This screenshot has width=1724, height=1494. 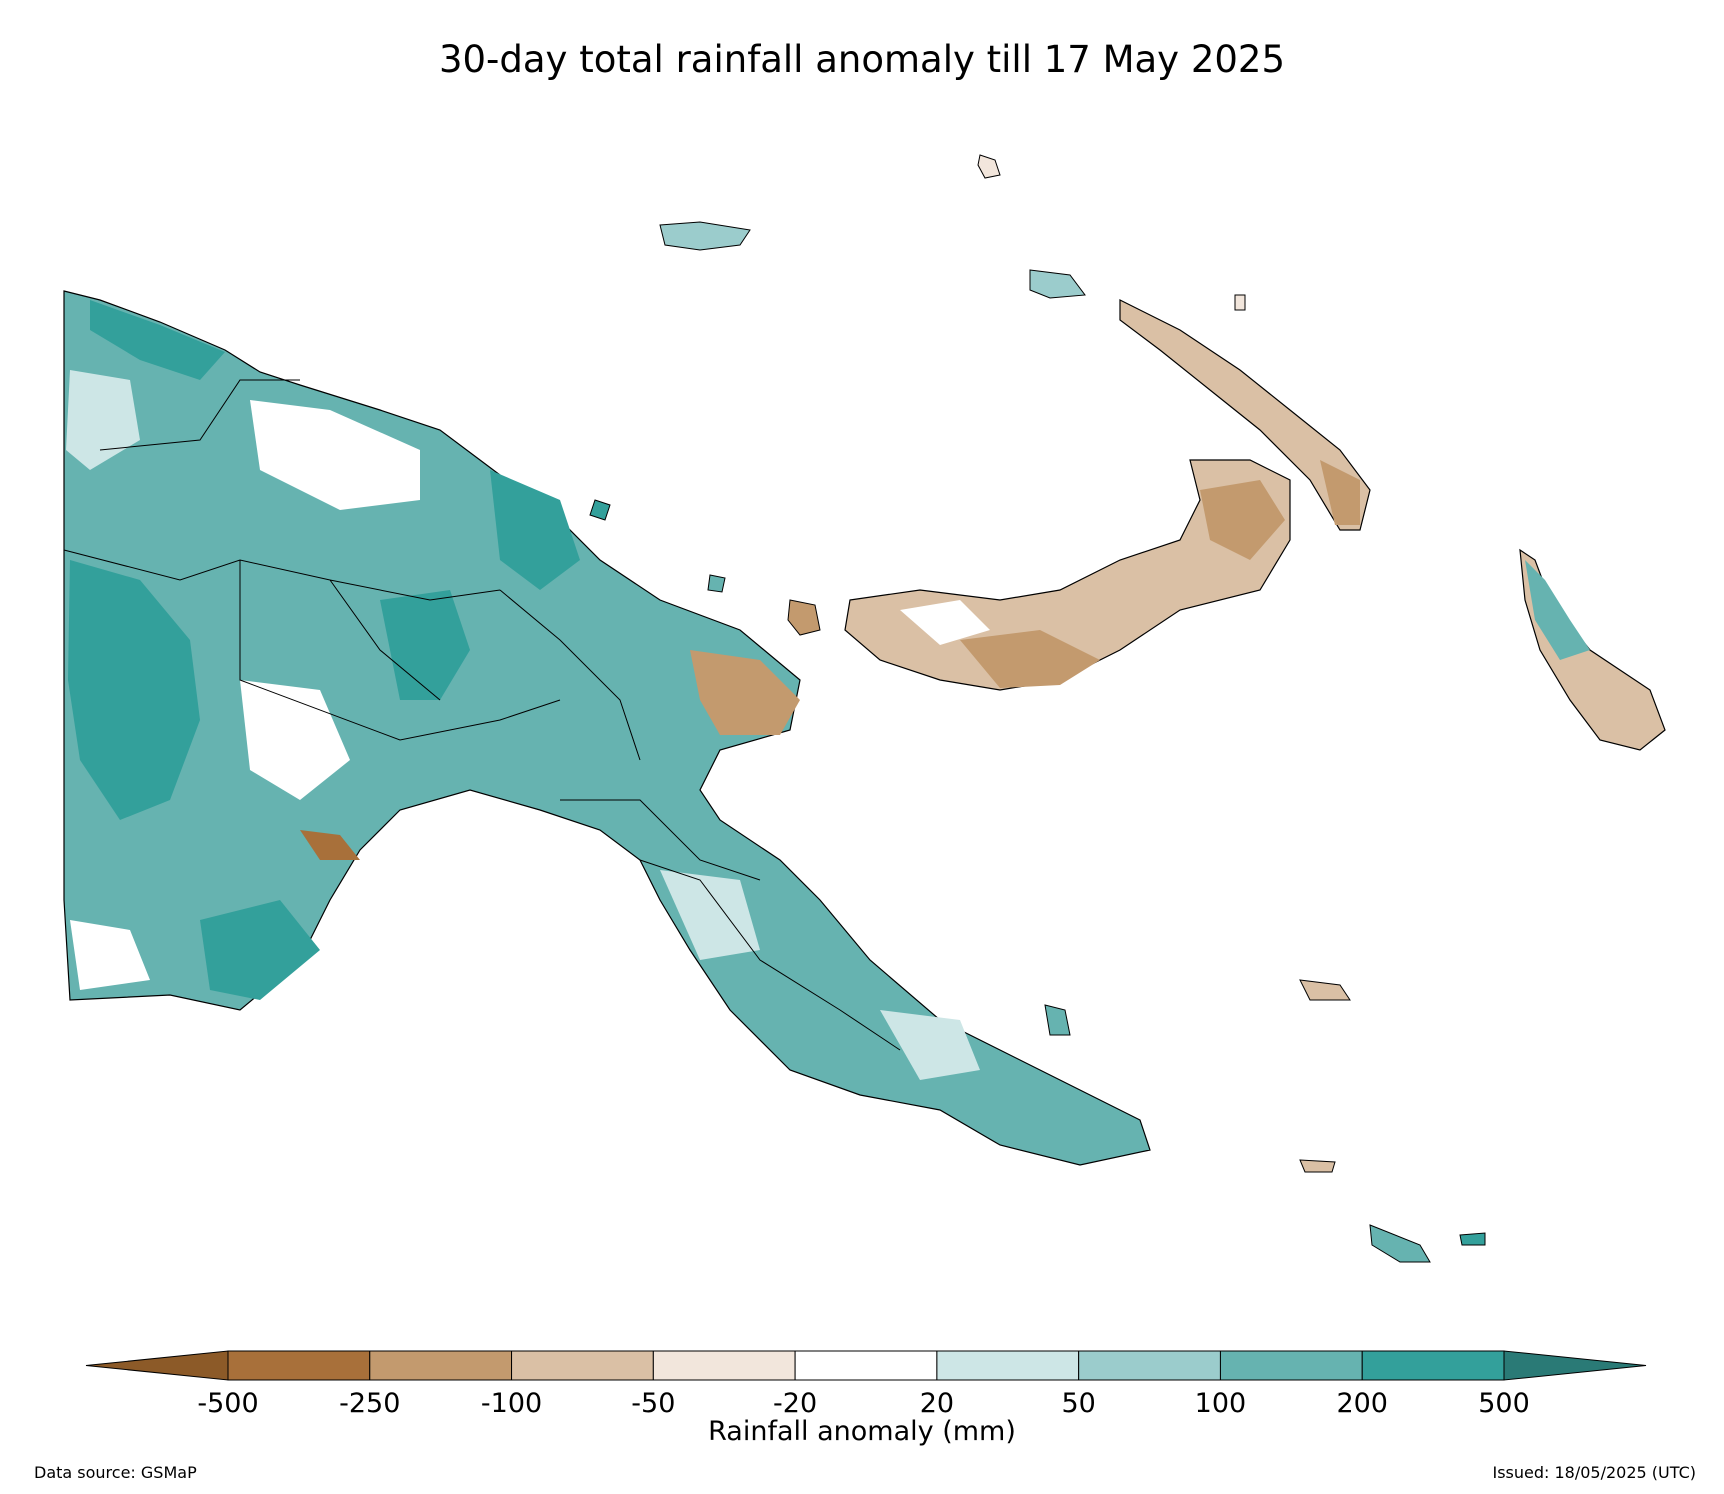 I want to click on colorbar-tick-label: -100, so click(x=511, y=1403).